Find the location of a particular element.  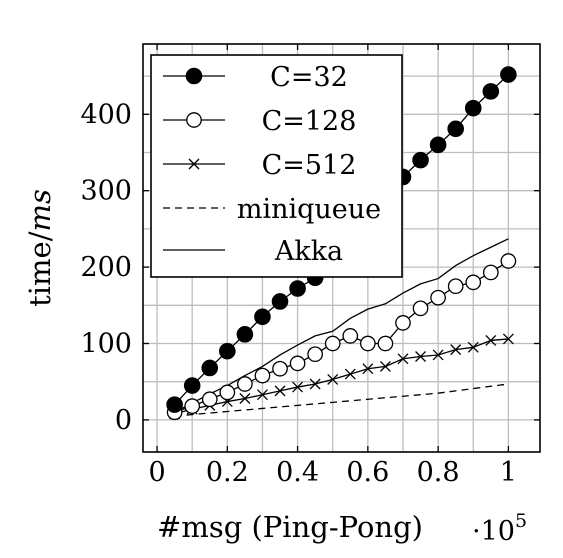

legend-item-miniqueue: miniqueue is located at coordinates (272, 209).